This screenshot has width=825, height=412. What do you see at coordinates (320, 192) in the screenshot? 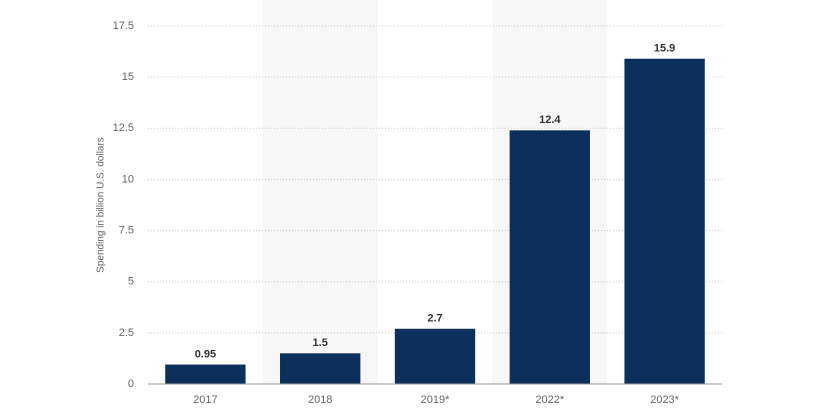
I see `band-shade` at bounding box center [320, 192].